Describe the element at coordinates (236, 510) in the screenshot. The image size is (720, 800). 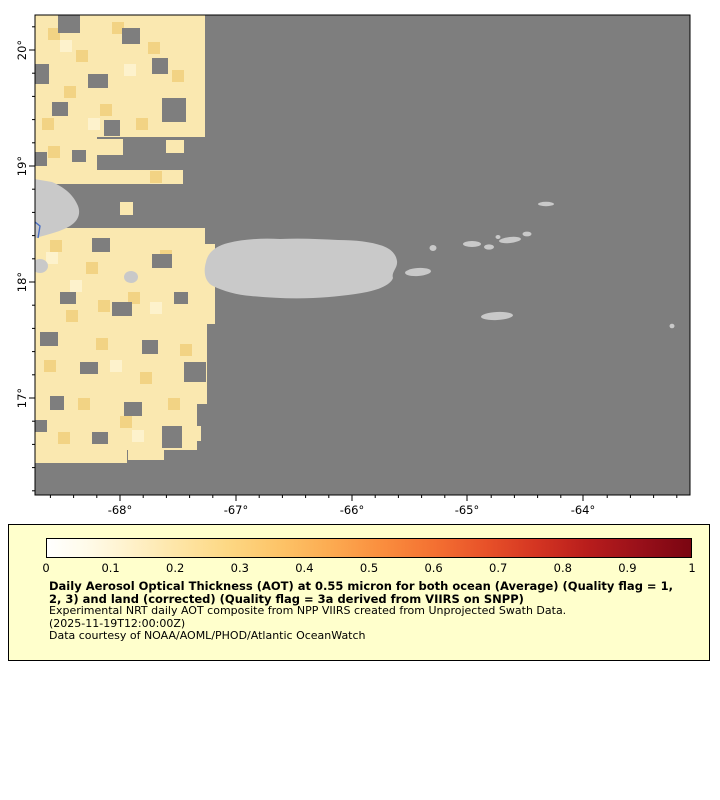
I see `x-axis-label: -67°` at that location.